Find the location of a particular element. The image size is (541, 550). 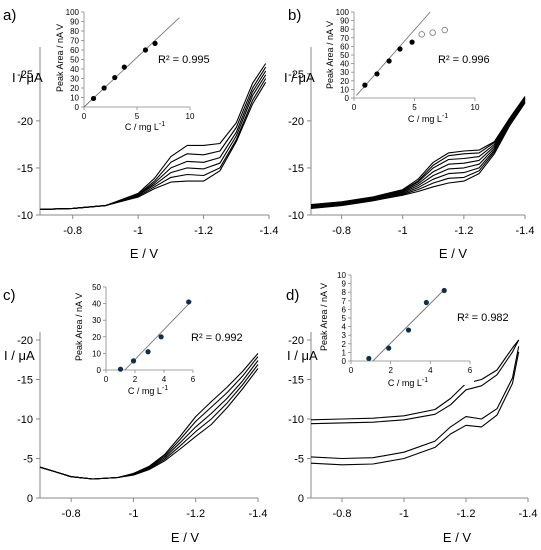

inset-open-data-point is located at coordinates (445, 30).